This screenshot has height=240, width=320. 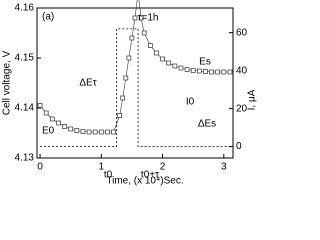 What do you see at coordinates (87, 83) in the screenshot?
I see `annotation: ΔEτ` at bounding box center [87, 83].